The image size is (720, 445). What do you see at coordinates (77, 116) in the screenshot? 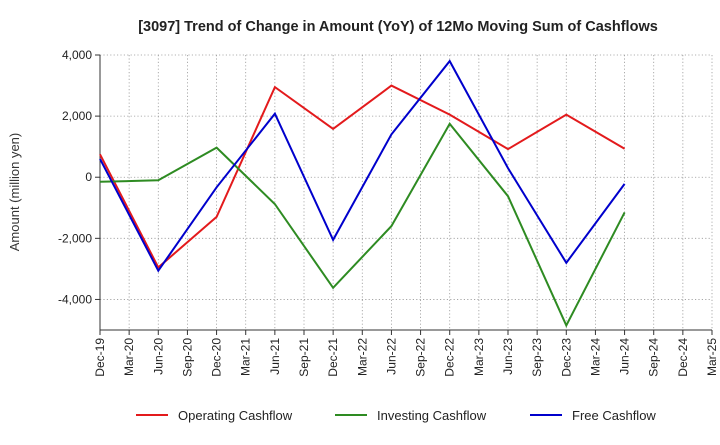
I see `y-tick-label: 2,000` at bounding box center [77, 116].